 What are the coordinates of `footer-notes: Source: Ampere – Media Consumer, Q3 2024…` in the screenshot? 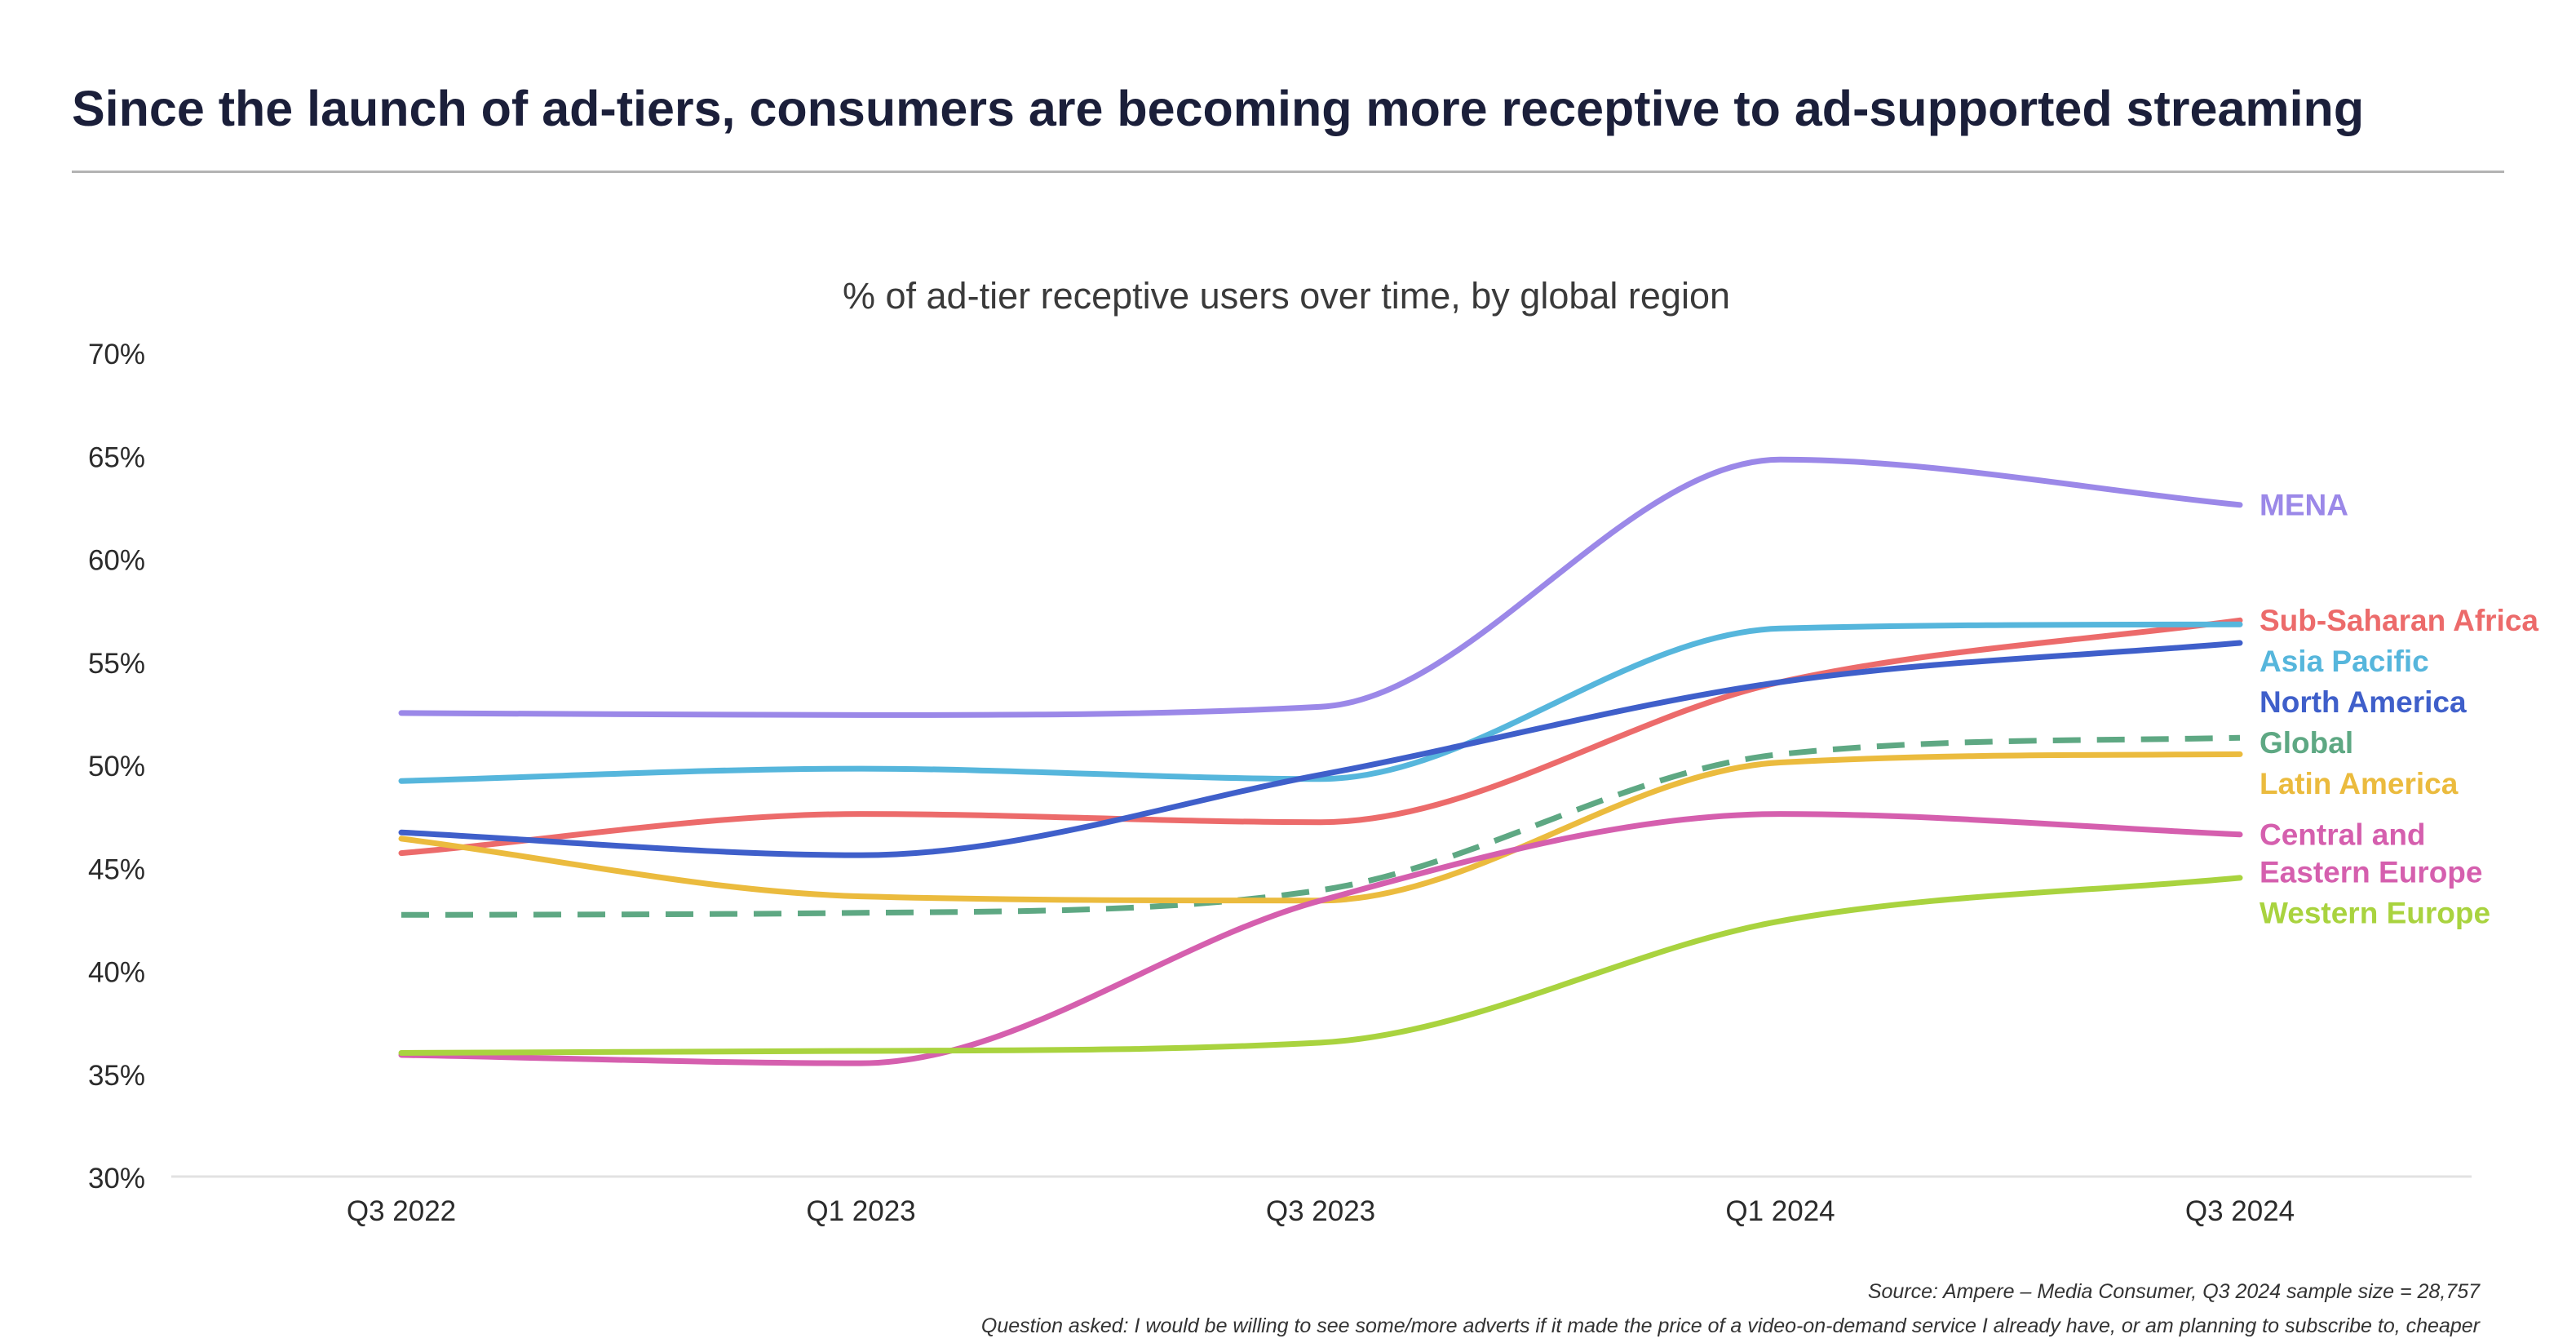 It's located at (1730, 1308).